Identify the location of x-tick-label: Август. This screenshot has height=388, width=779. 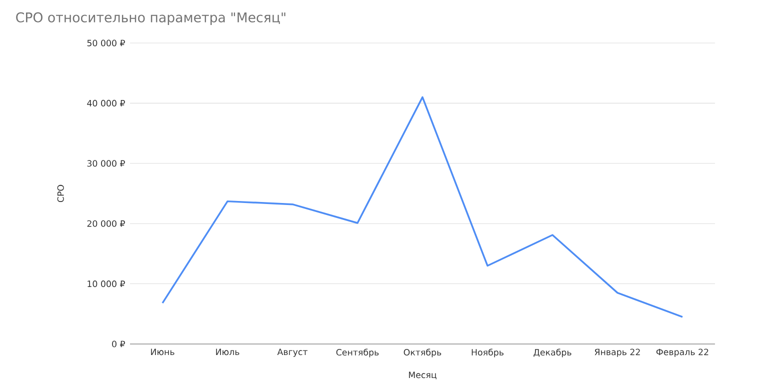
(292, 352).